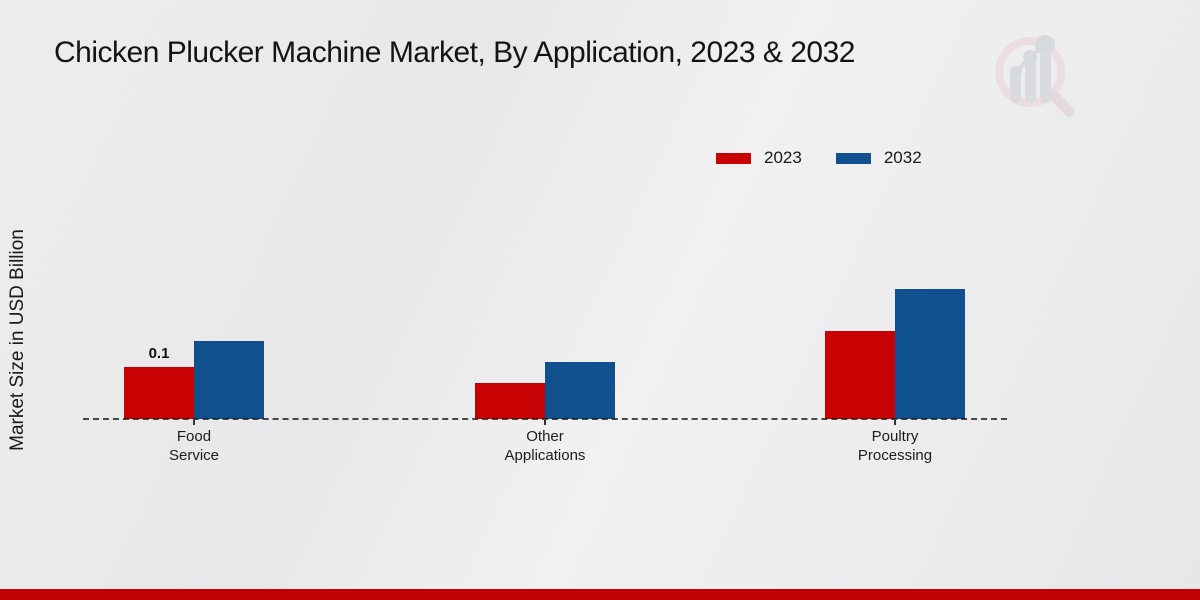  What do you see at coordinates (930, 354) in the screenshot?
I see `bar-2032-poultry-processing` at bounding box center [930, 354].